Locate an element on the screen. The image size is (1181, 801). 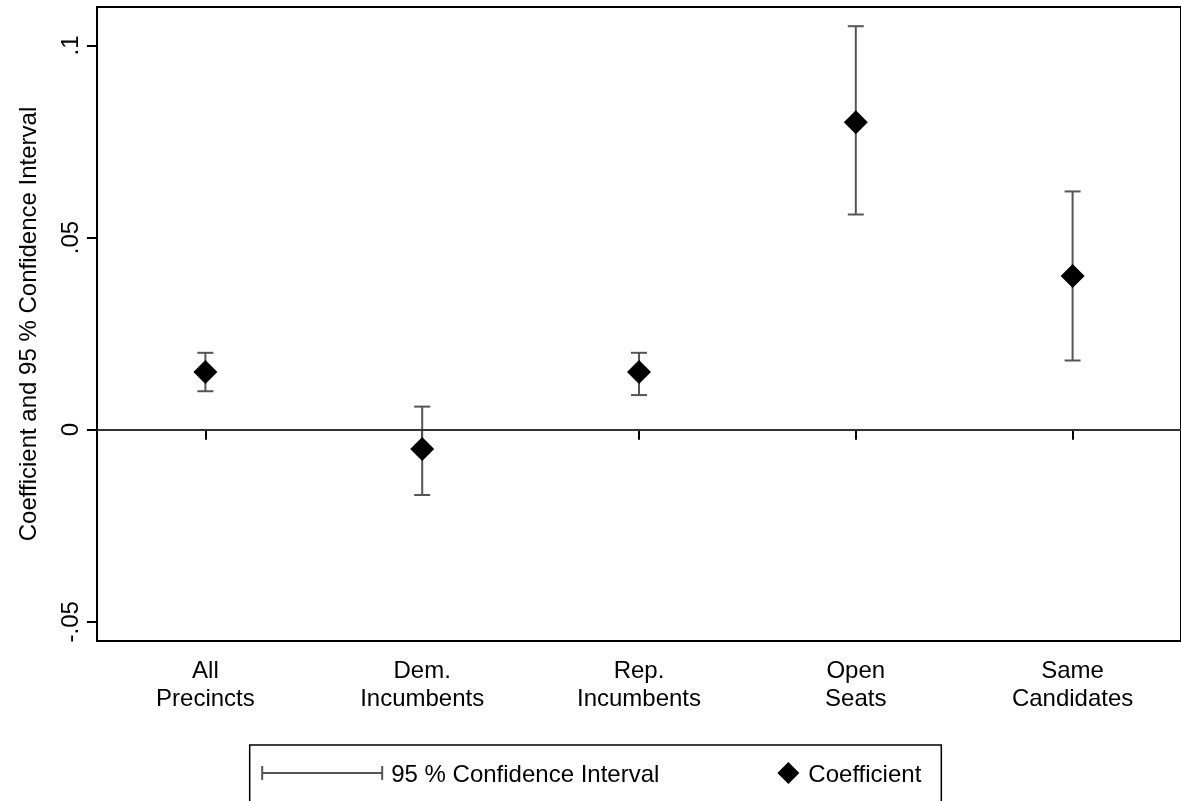
y-tick-label: .1 is located at coordinates (69, 45).